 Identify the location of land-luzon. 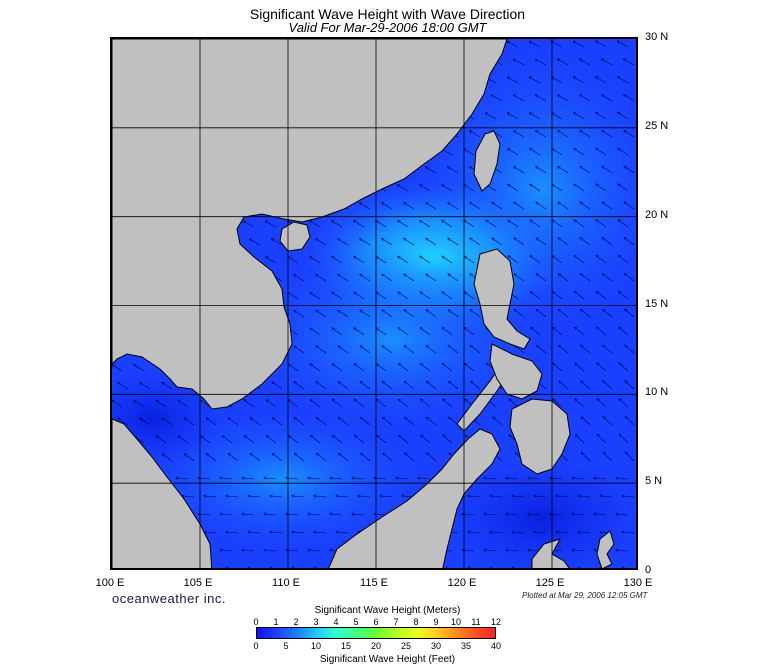
(502, 299).